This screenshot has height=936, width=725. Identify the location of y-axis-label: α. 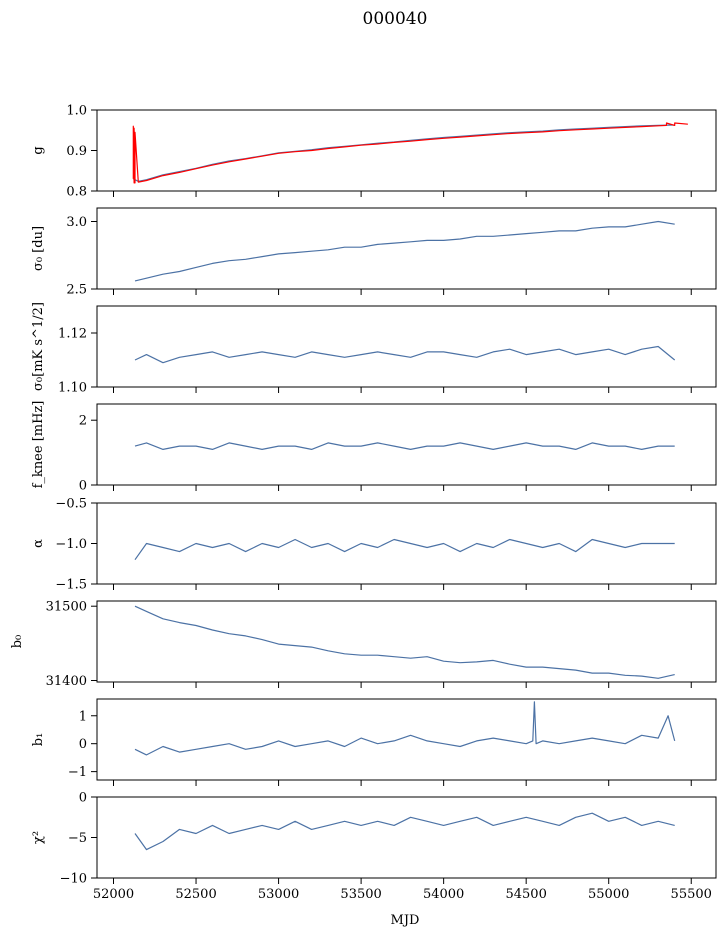
(38, 543).